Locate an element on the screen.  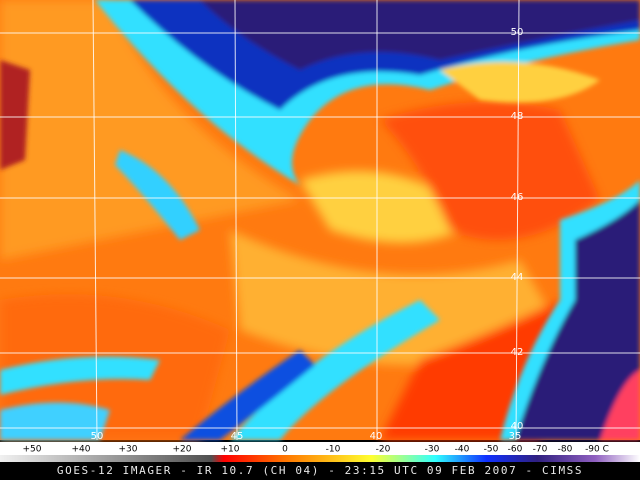
colorbar-label: -10 is located at coordinates (333, 450).